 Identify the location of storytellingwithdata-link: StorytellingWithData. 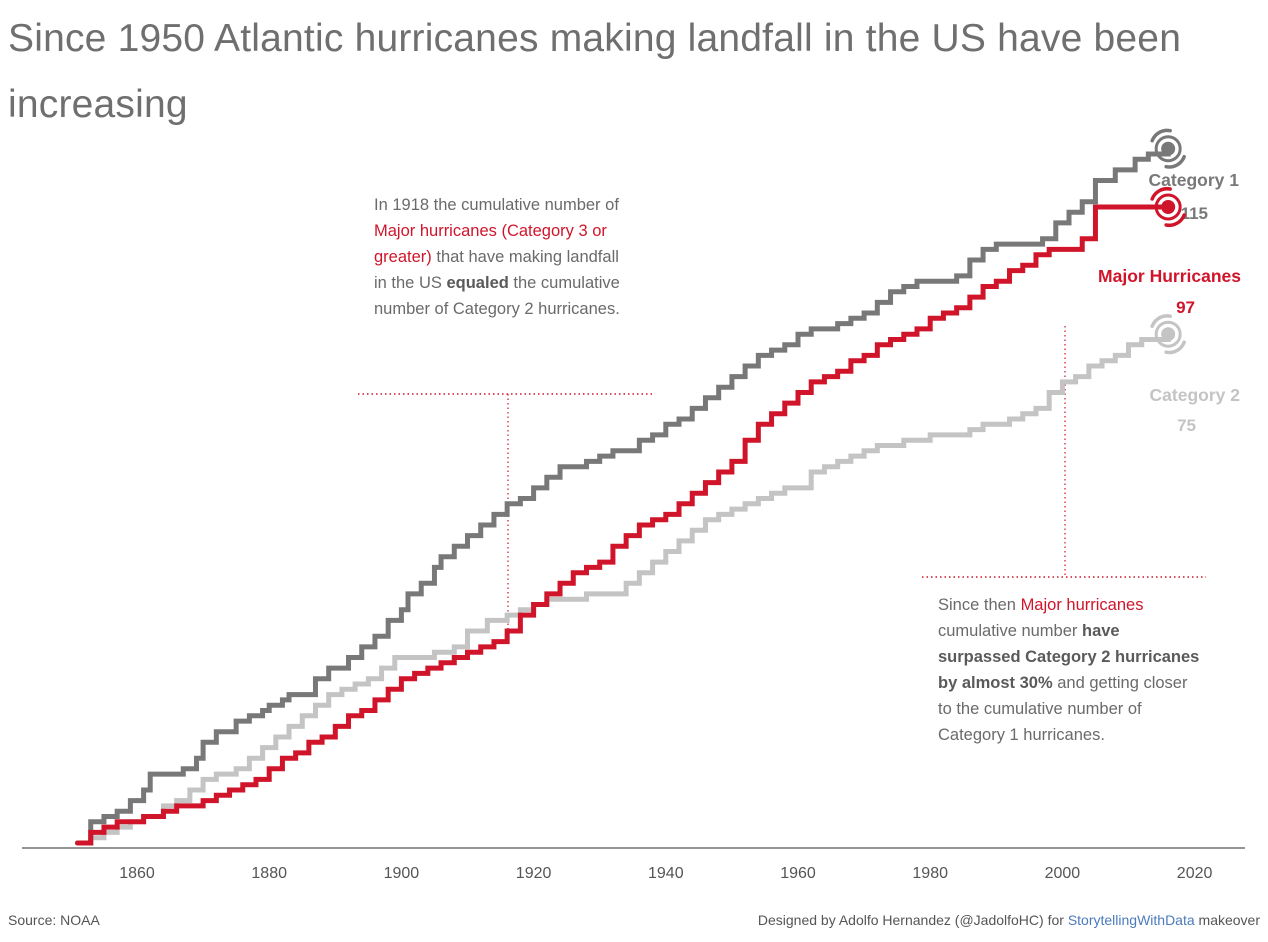
(1131, 920).